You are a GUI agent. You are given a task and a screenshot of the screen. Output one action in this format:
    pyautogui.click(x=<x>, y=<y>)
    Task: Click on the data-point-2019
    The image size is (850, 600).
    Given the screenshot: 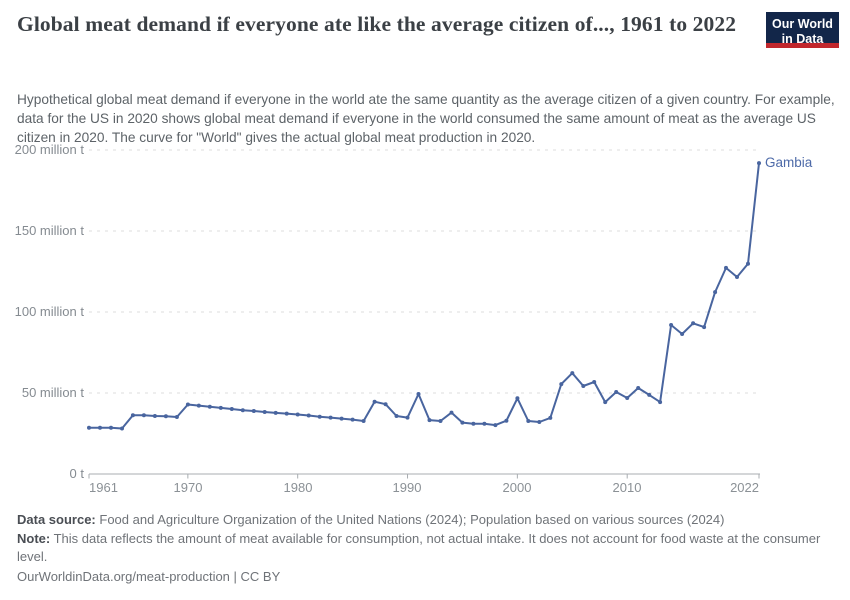 What is the action you would take?
    pyautogui.click(x=726, y=267)
    